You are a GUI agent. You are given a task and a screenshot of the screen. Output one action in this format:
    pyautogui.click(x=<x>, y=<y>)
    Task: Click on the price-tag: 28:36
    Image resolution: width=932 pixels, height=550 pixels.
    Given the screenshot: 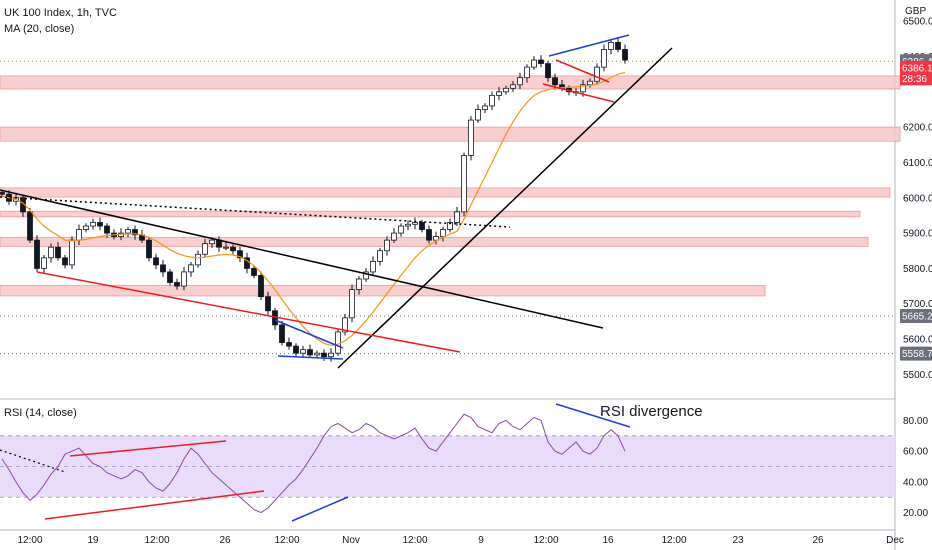 What is the action you would take?
    pyautogui.click(x=916, y=78)
    